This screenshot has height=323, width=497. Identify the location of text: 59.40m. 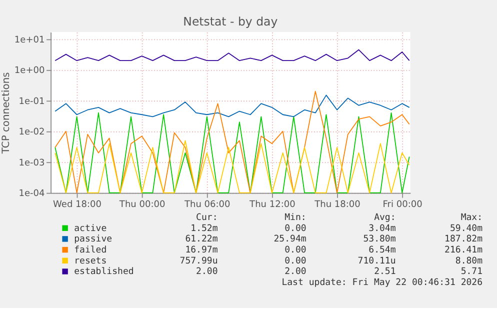
(466, 229).